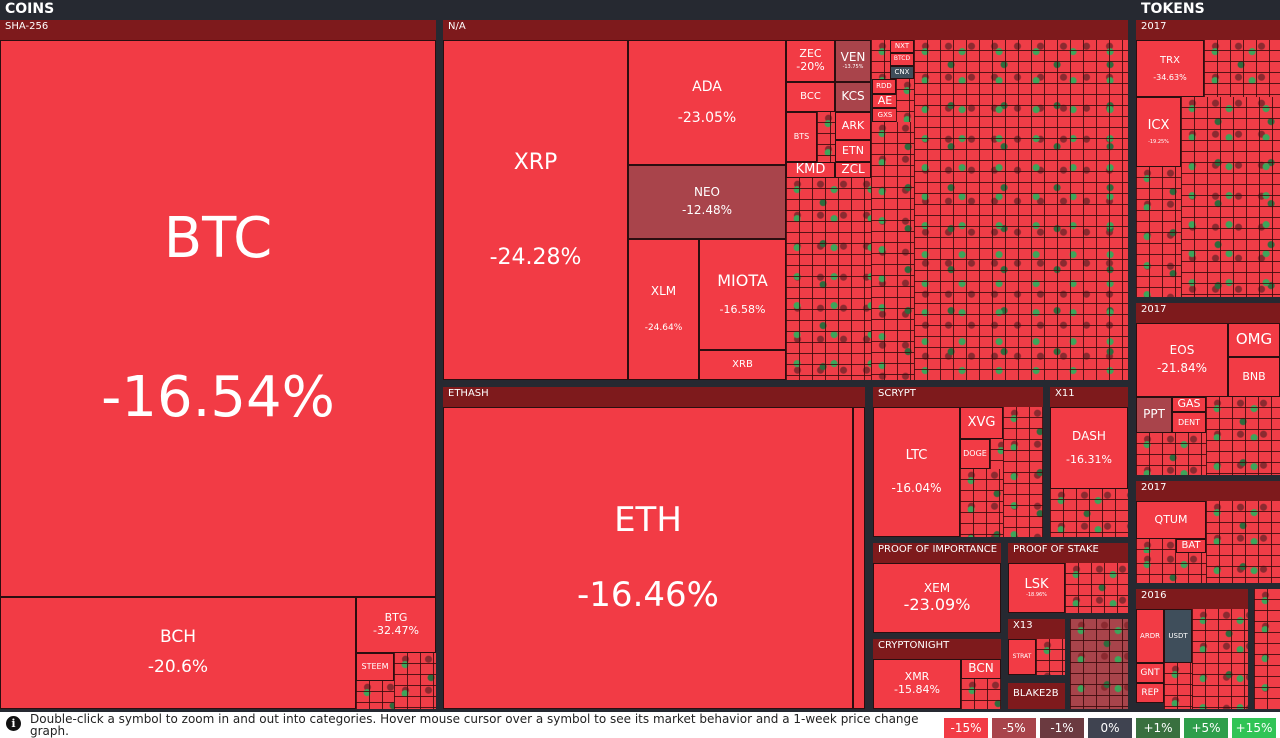 Image resolution: width=1280 pixels, height=738 pixels. I want to click on category-tokens-2017a-header: 2017, so click(1208, 30).